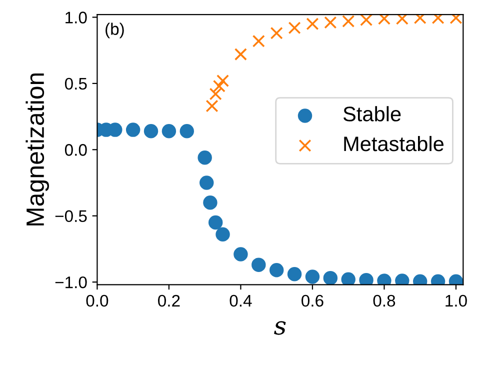  Describe the element at coordinates (241, 300) in the screenshot. I see `x-tick-label: 0.4` at that location.